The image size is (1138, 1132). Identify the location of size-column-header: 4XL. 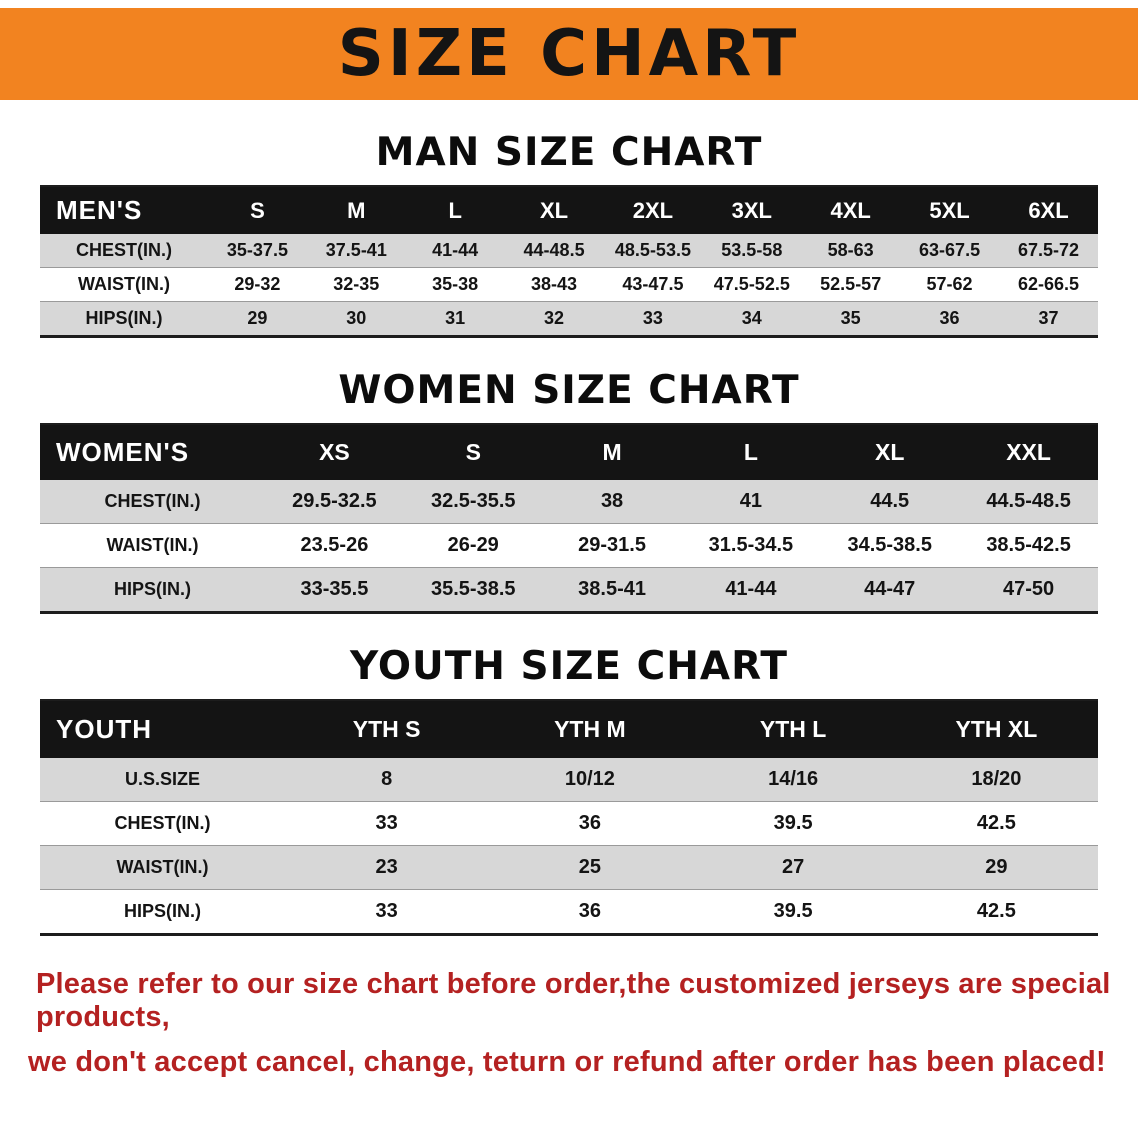
(851, 210).